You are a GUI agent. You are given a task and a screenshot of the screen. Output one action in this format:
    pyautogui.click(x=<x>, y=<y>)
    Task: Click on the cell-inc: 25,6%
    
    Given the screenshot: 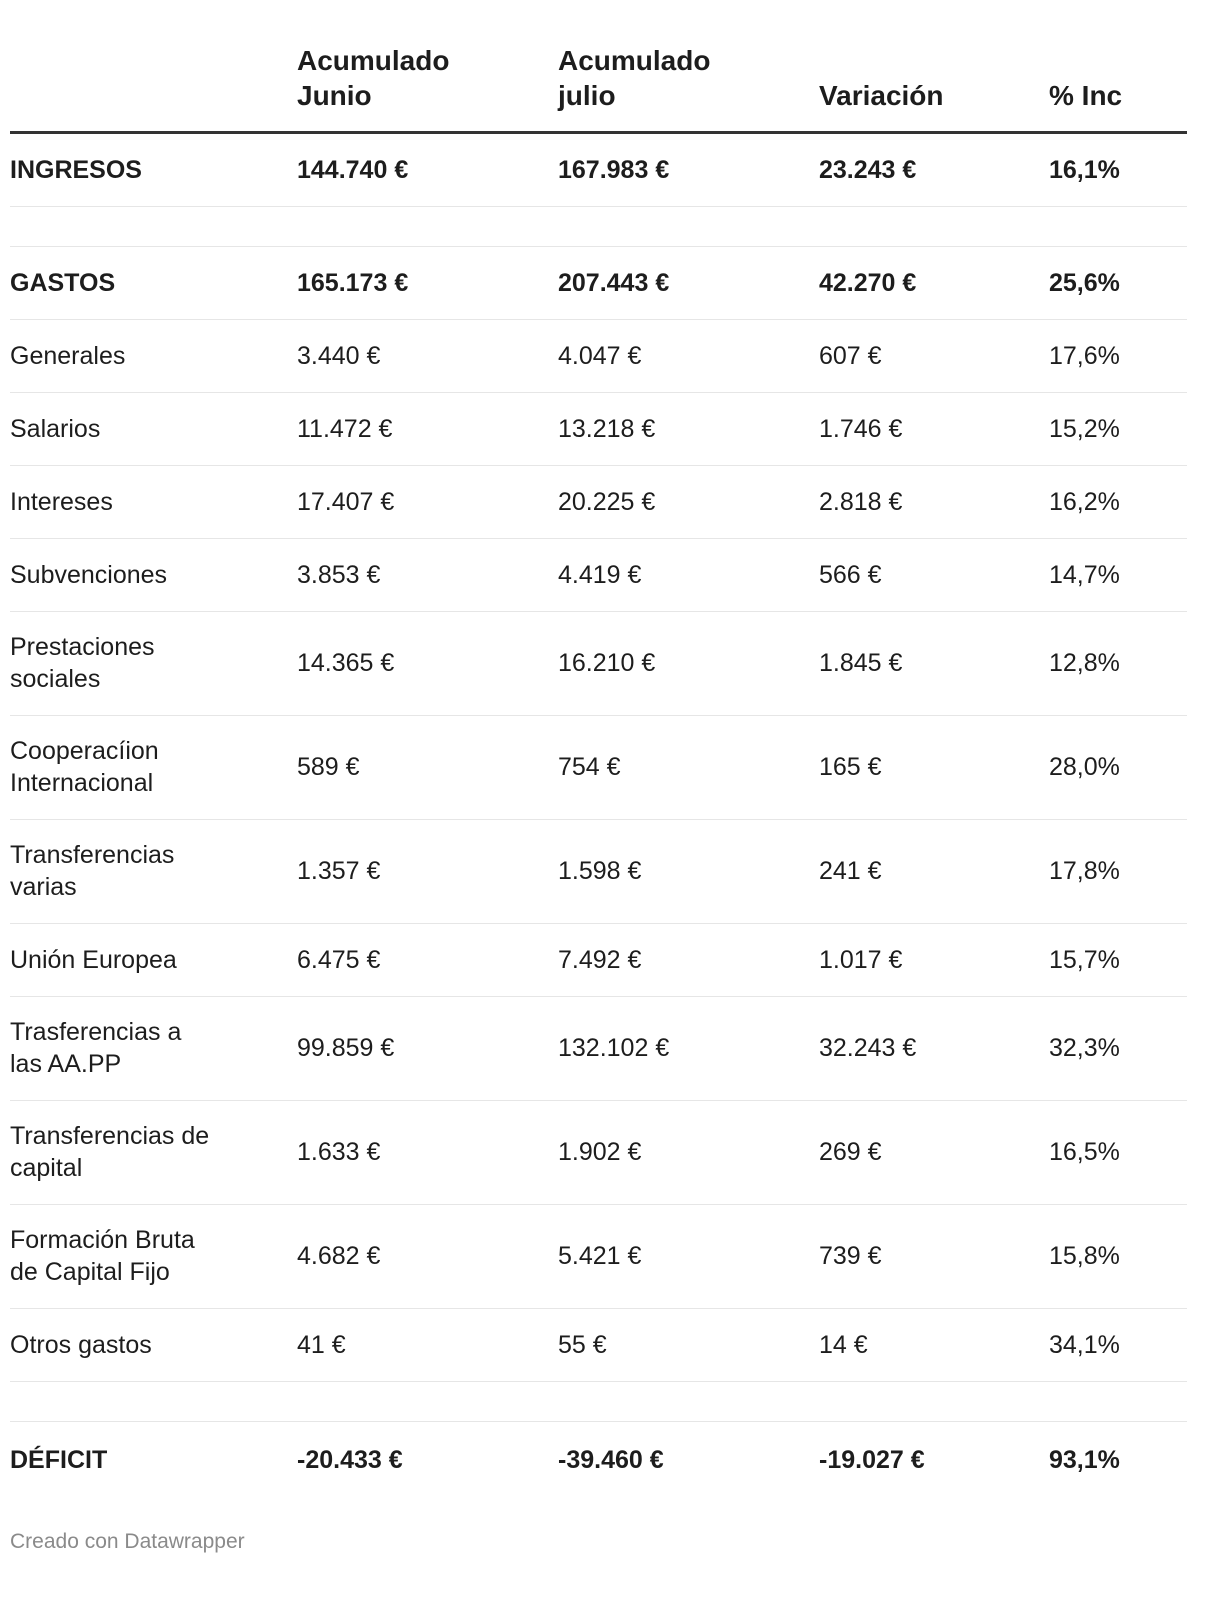 What is the action you would take?
    pyautogui.click(x=1118, y=283)
    